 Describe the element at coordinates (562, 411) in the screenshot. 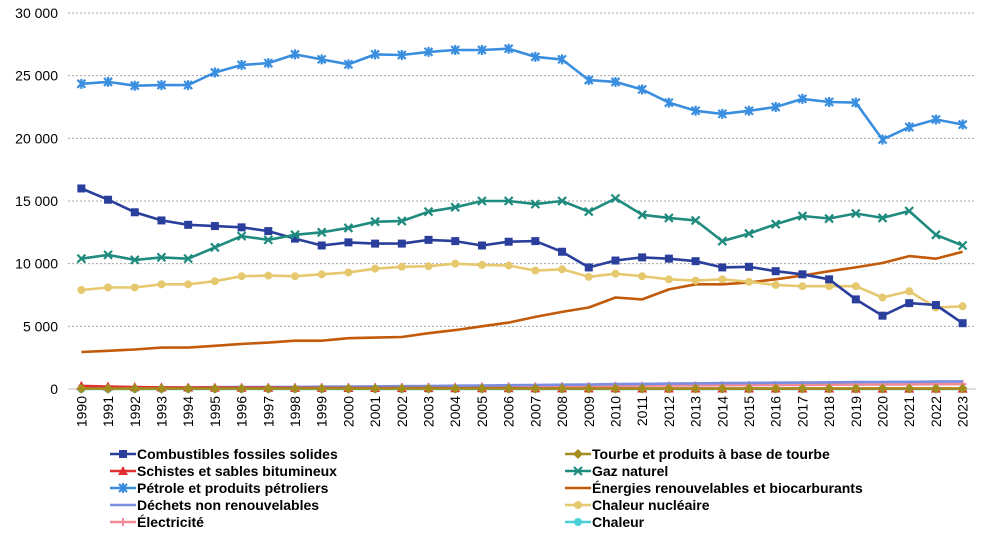

I see `x-tick-label: 2008` at that location.